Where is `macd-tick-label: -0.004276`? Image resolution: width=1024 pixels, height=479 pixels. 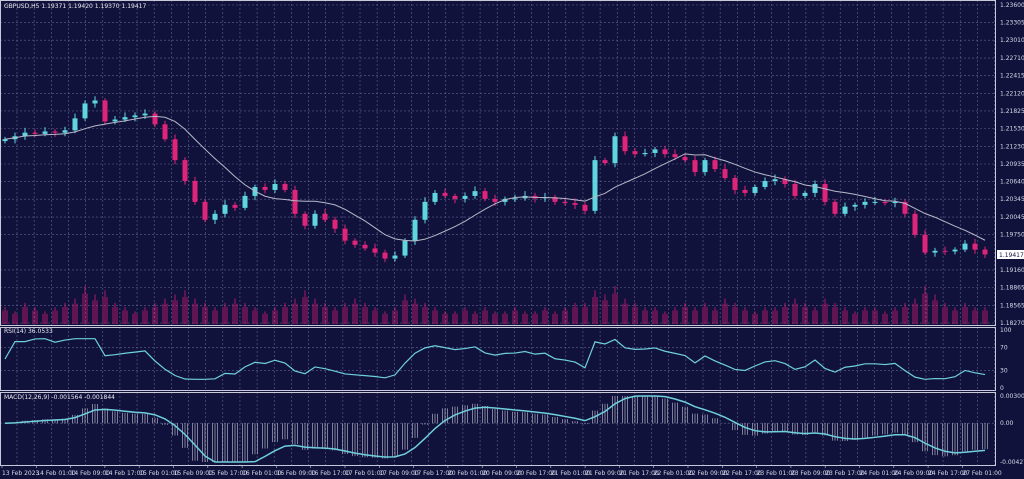 macd-tick-label: -0.004276 is located at coordinates (1012, 462).